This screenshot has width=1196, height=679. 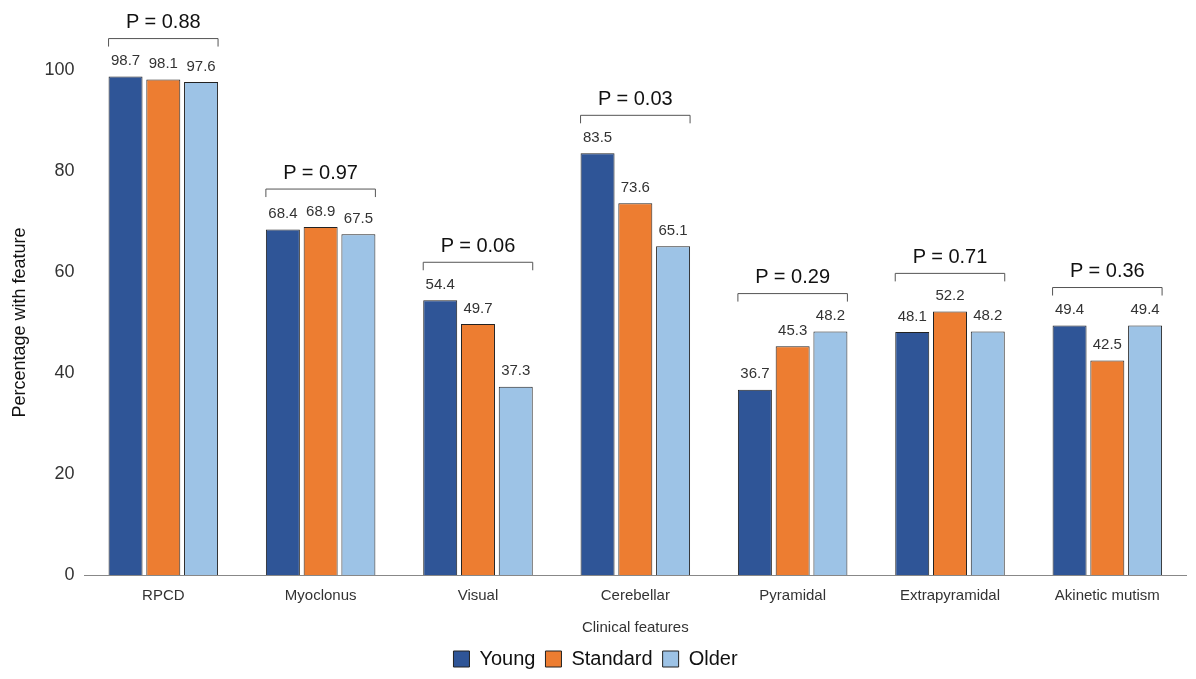 I want to click on annotation: P = 0.29, so click(x=793, y=276).